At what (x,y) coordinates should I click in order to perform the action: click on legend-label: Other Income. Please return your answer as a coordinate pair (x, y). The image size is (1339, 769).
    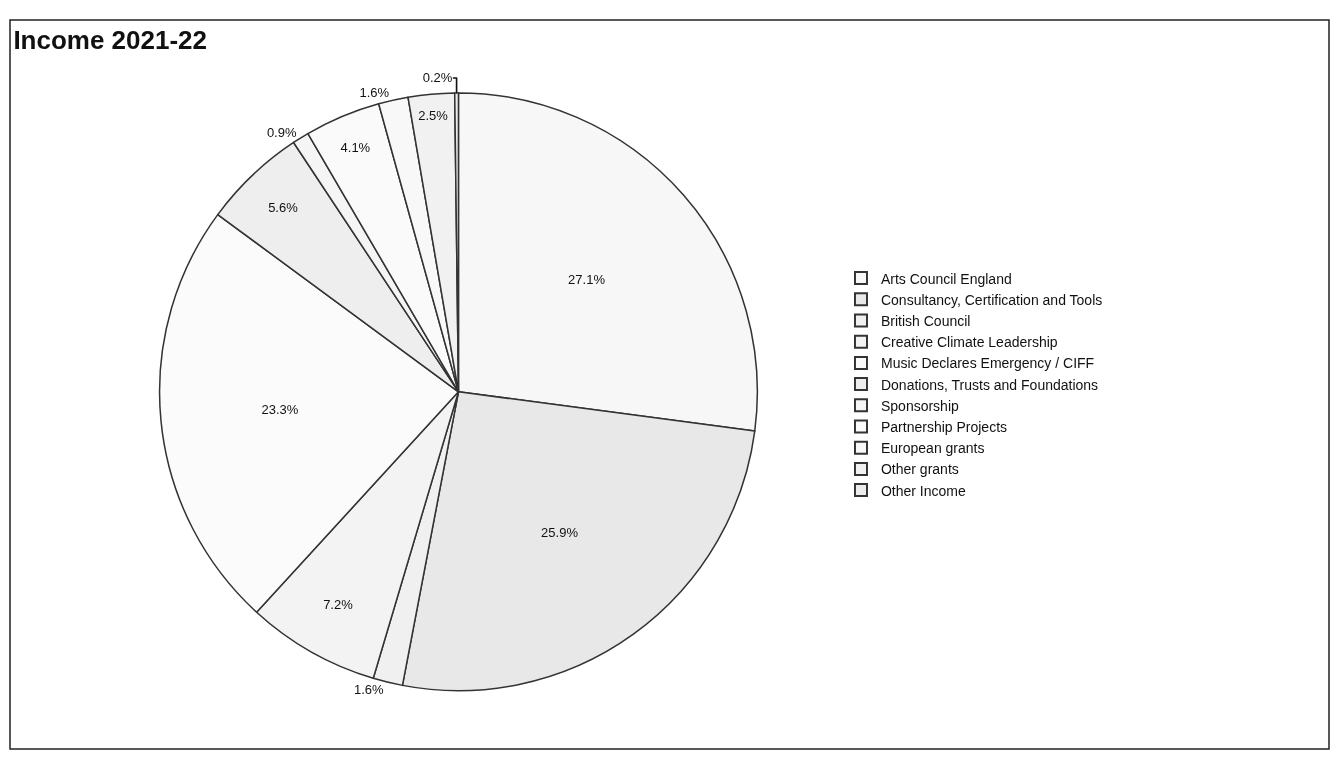
    Looking at the image, I should click on (923, 490).